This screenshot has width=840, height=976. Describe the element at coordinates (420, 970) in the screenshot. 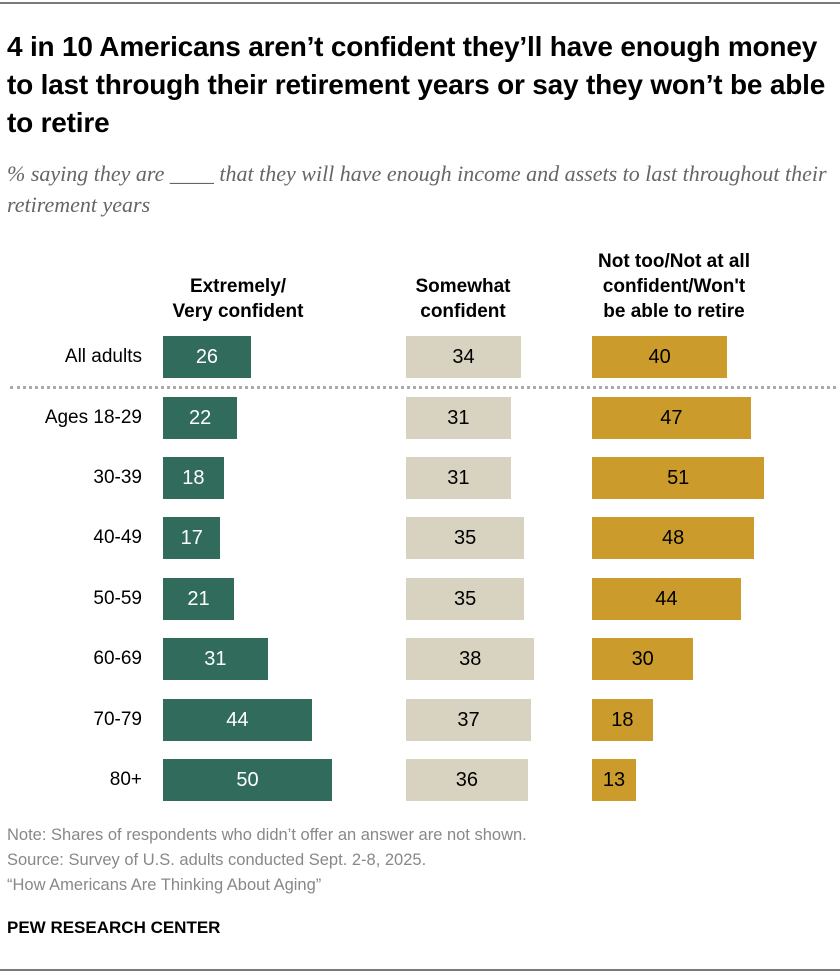

I see `bottom-rule` at that location.